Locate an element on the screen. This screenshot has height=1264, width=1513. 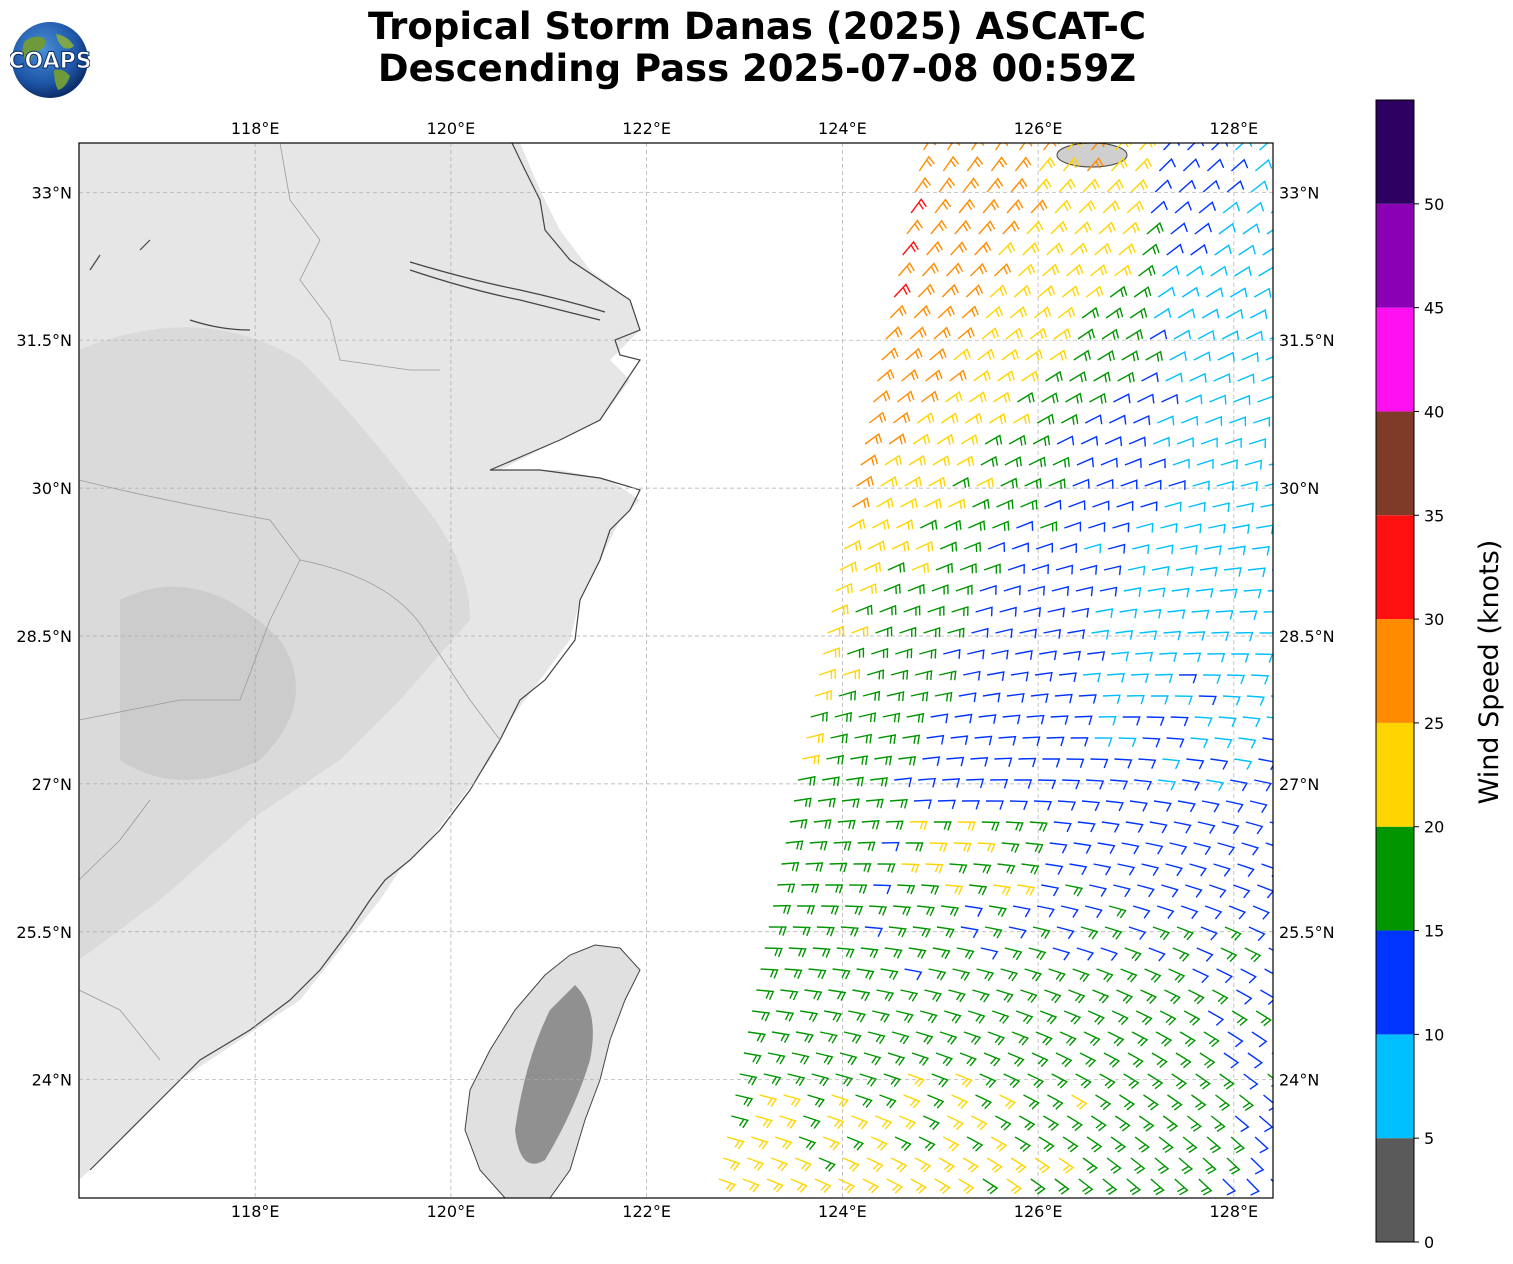
lon-tick-label-top: 128°E is located at coordinates (1234, 128).